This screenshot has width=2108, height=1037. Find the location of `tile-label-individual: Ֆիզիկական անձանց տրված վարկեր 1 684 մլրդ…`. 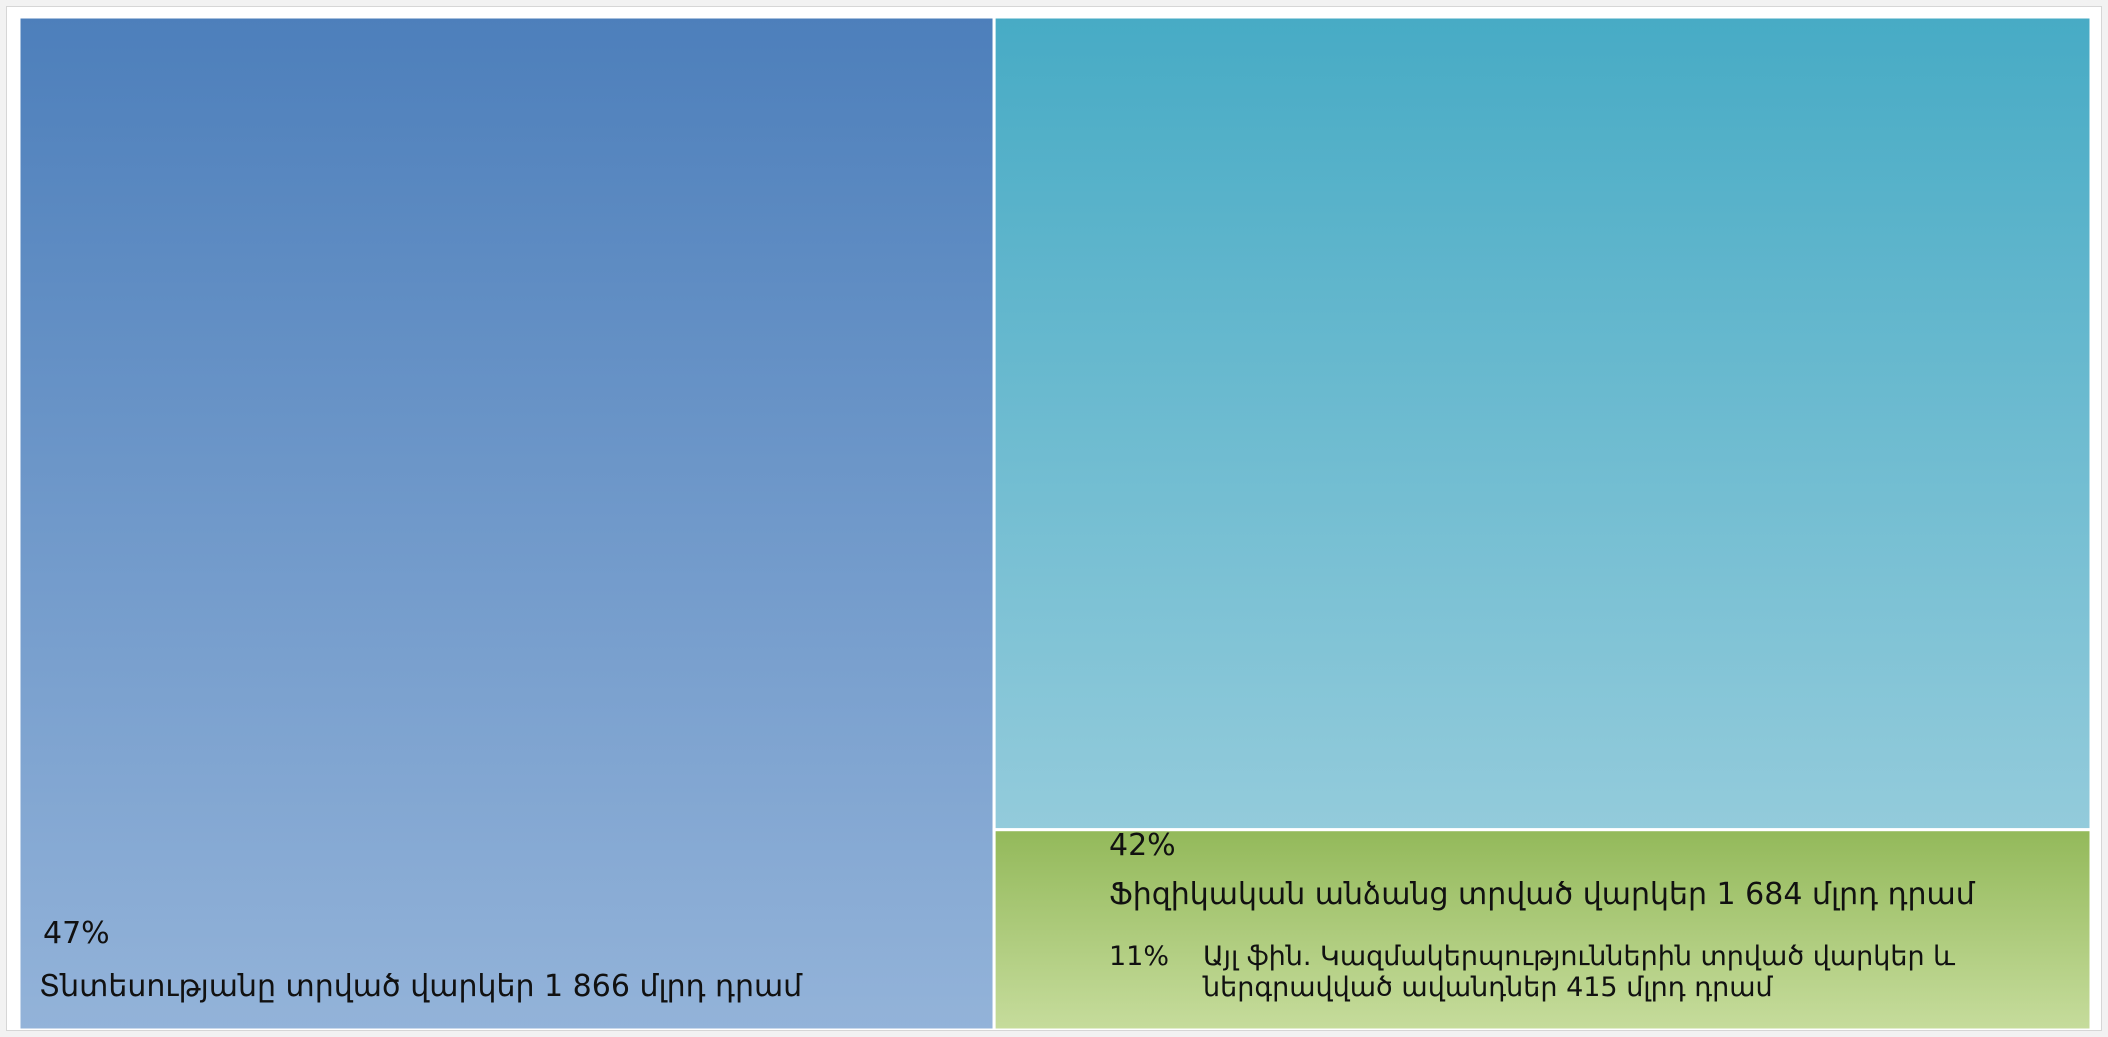

tile-label-individual: Ֆիզիկական անձանց տրված վարկեր 1 684 մլրդ… is located at coordinates (1542, 894).